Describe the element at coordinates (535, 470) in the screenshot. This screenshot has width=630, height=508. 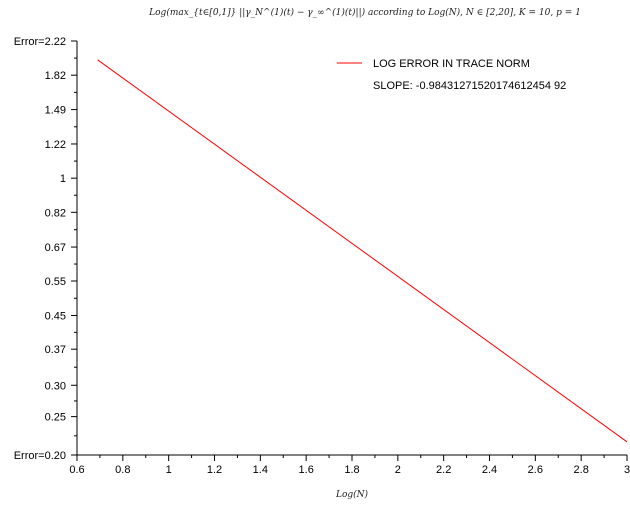
I see `x-tick-label: 2.6` at that location.